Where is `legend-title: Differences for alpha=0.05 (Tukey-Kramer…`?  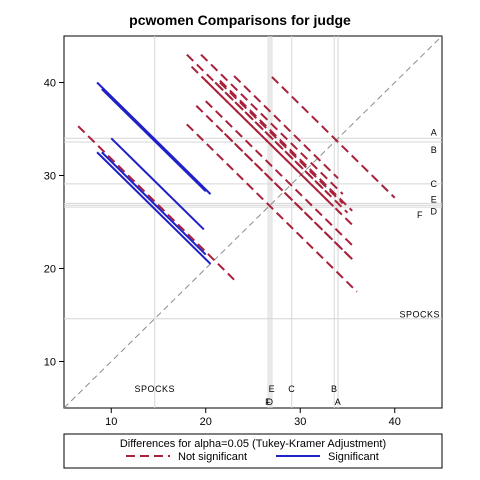 legend-title: Differences for alpha=0.05 (Tukey-Kramer… is located at coordinates (253, 444).